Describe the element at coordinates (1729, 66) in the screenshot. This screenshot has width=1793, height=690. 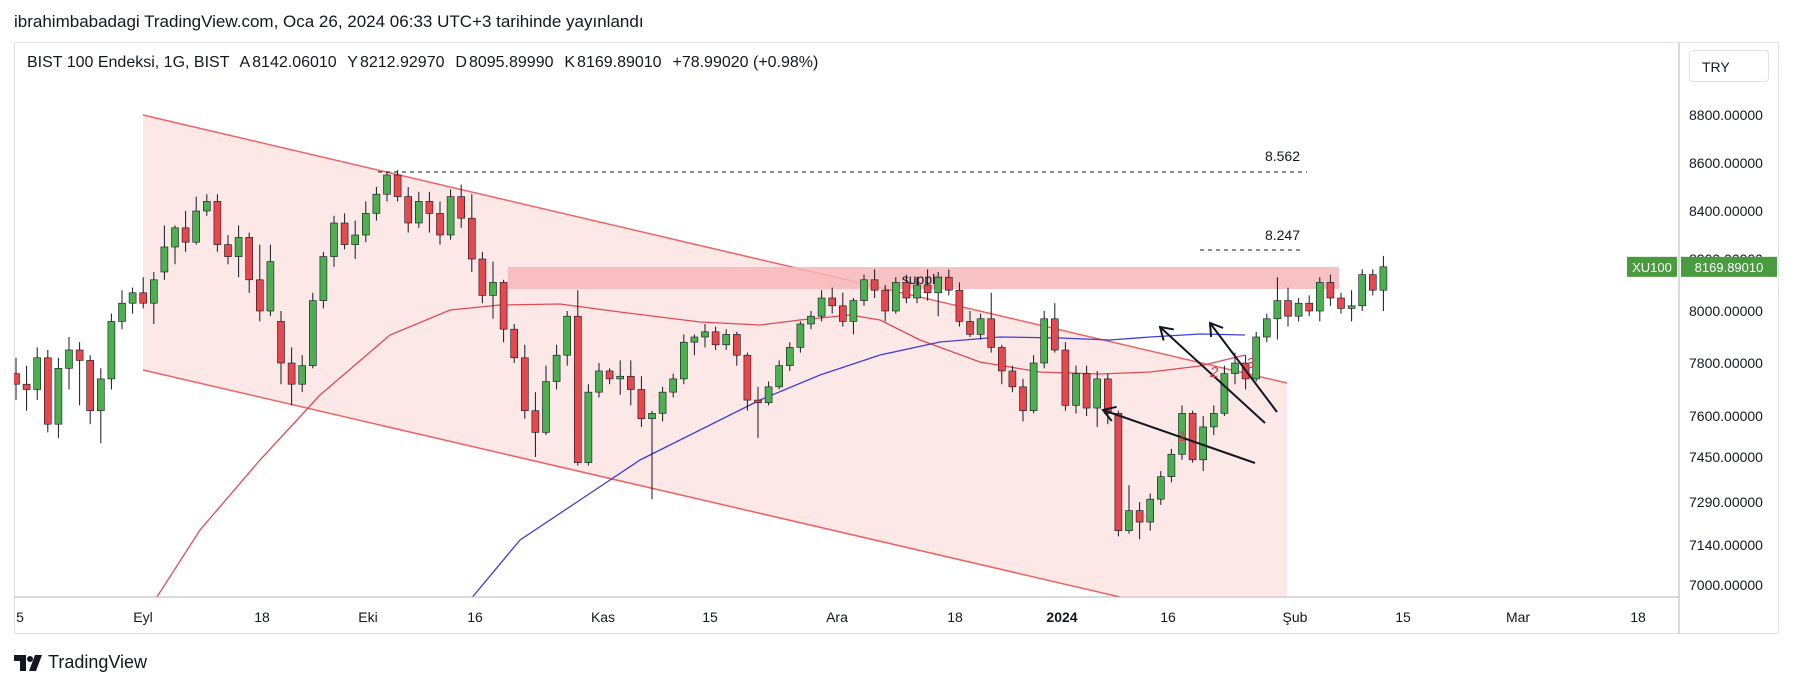
I see `currency-button: TRY` at that location.